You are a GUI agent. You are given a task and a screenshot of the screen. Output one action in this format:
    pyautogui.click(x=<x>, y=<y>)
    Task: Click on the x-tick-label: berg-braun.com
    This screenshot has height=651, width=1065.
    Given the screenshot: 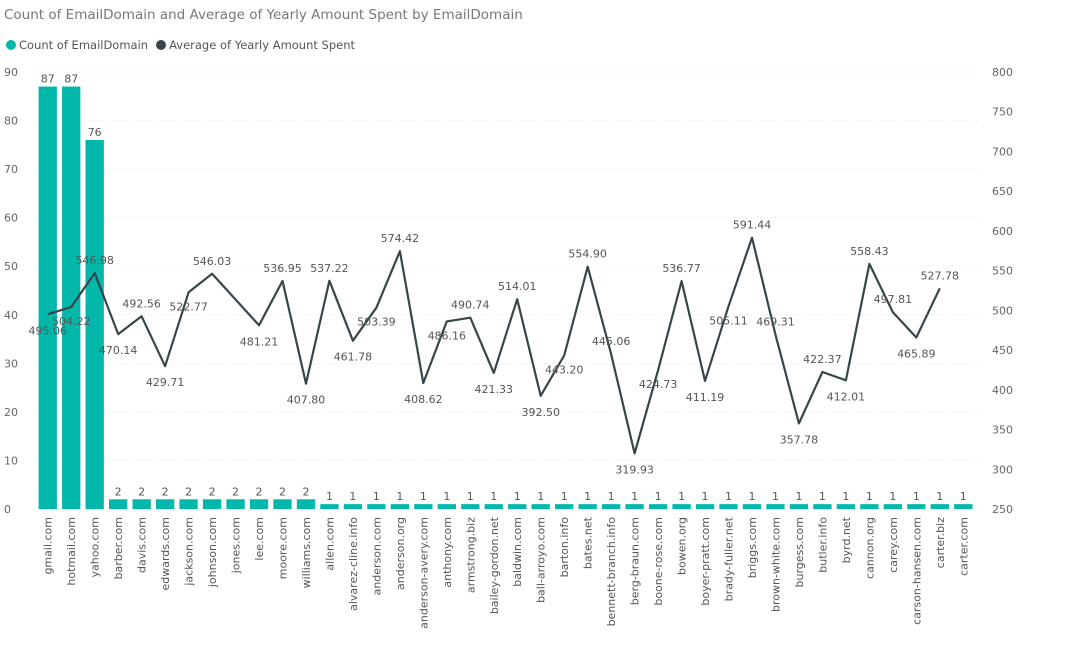 What is the action you would take?
    pyautogui.click(x=635, y=561)
    